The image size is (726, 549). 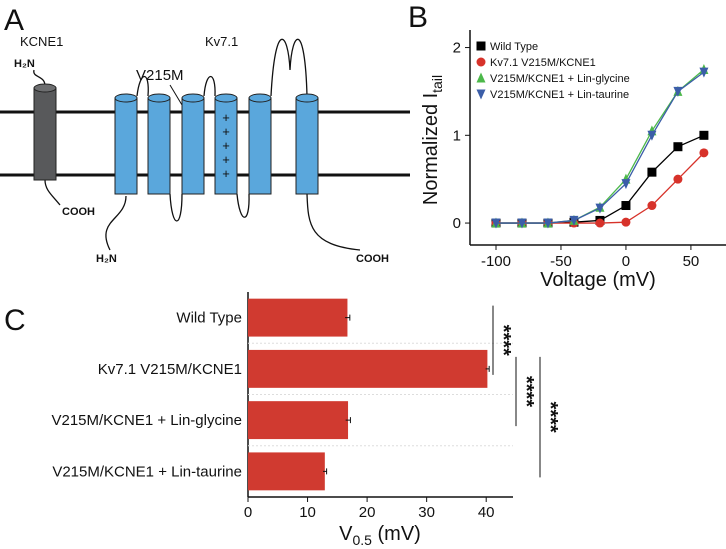 What do you see at coordinates (367, 512) in the screenshot?
I see `x-tick-label: 20` at bounding box center [367, 512].